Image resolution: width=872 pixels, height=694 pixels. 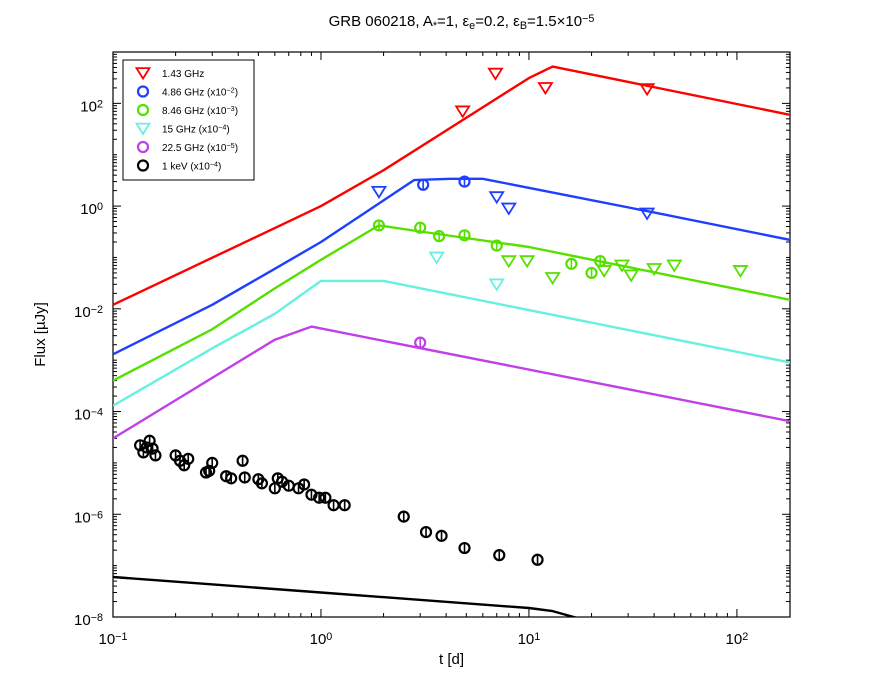 I want to click on y-tick-label-part: 0, so click(x=100, y=207).